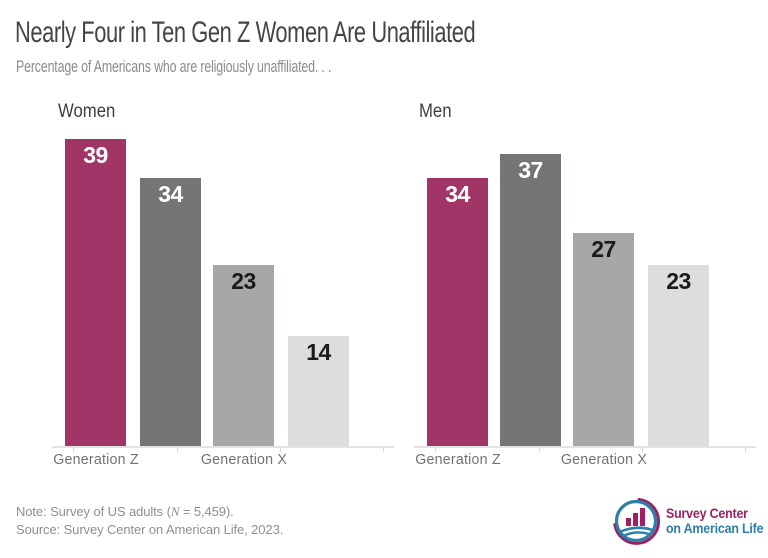 The image size is (768, 558). I want to click on bar-value-label: 27, so click(603, 249).